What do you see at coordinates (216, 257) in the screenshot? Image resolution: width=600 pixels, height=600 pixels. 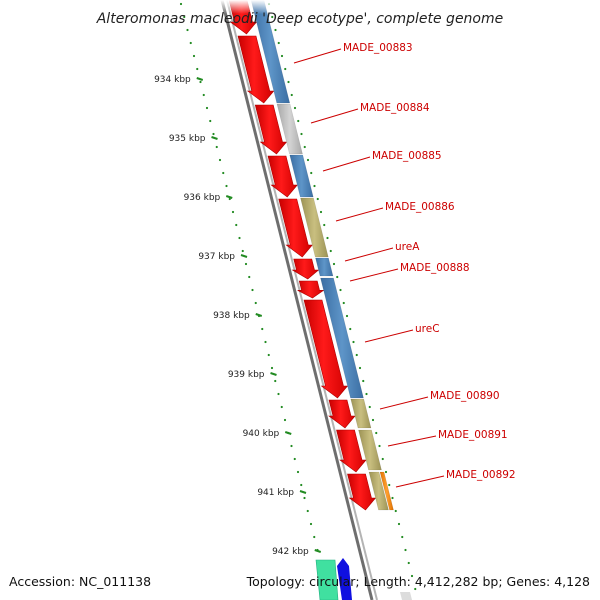 I see `tick-label: 937 kbp` at bounding box center [216, 257].